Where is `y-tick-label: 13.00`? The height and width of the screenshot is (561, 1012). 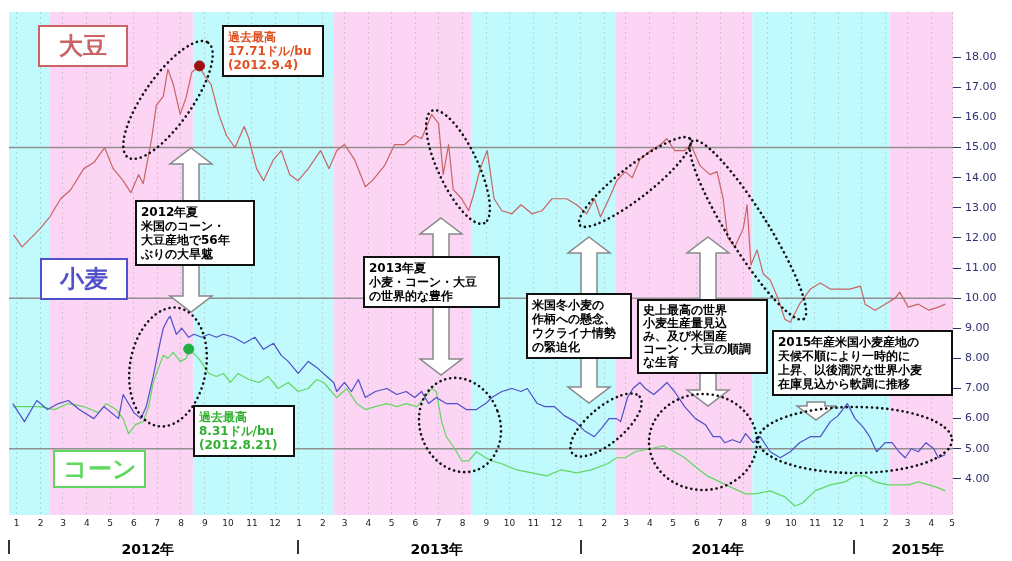 y-tick-label: 13.00 is located at coordinates (981, 207).